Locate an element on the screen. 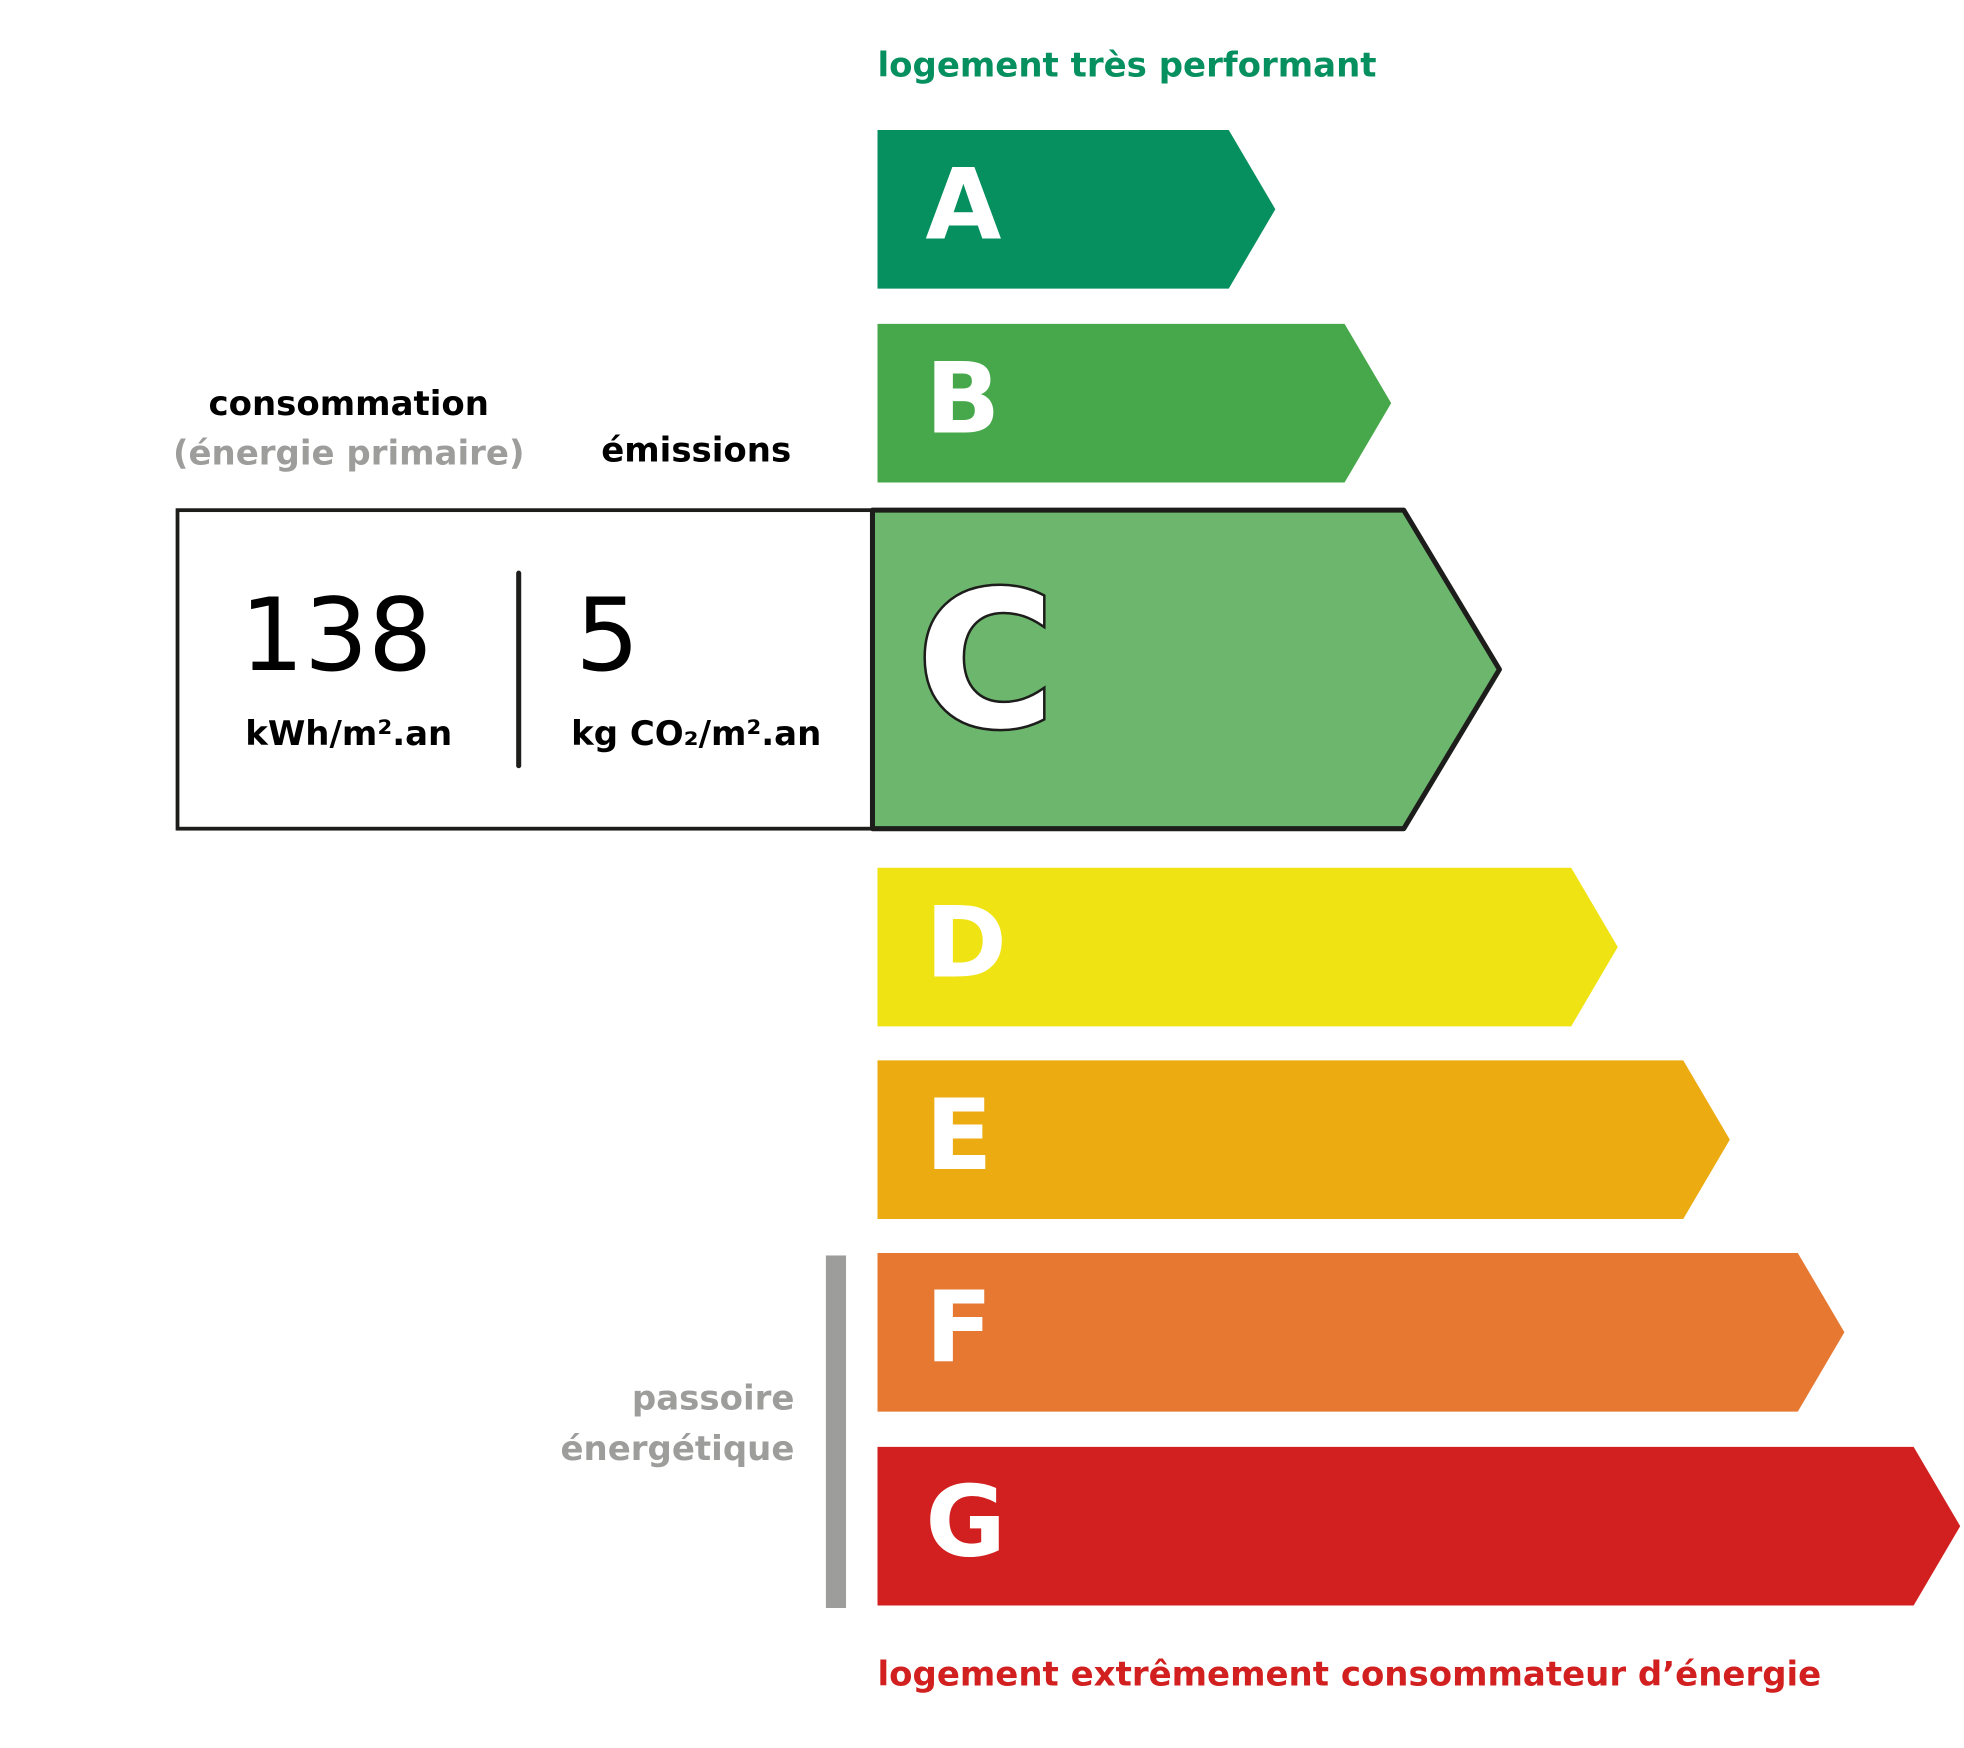  class-letter: D is located at coordinates (966, 943).